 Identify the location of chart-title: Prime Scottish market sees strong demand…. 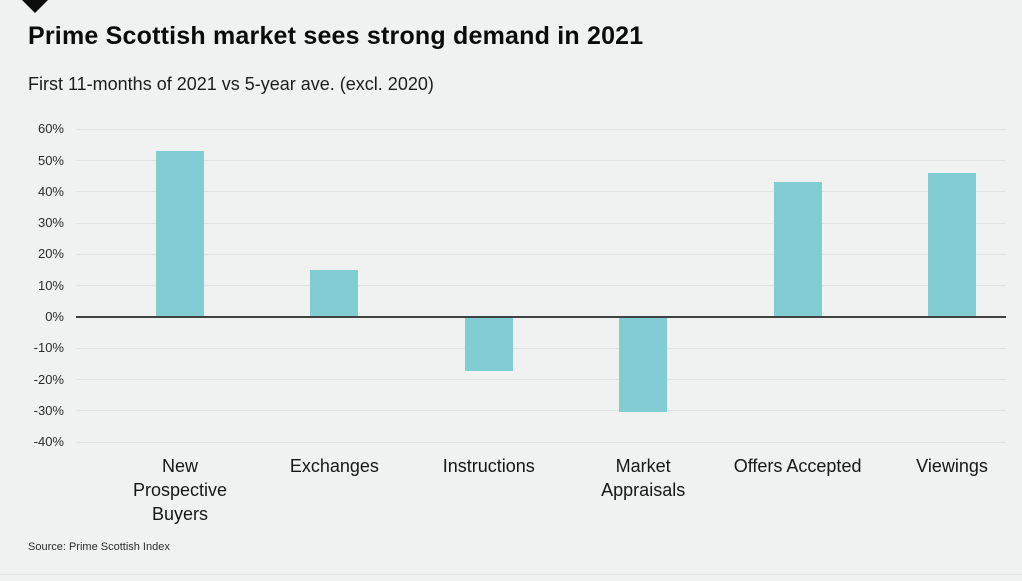
(336, 36).